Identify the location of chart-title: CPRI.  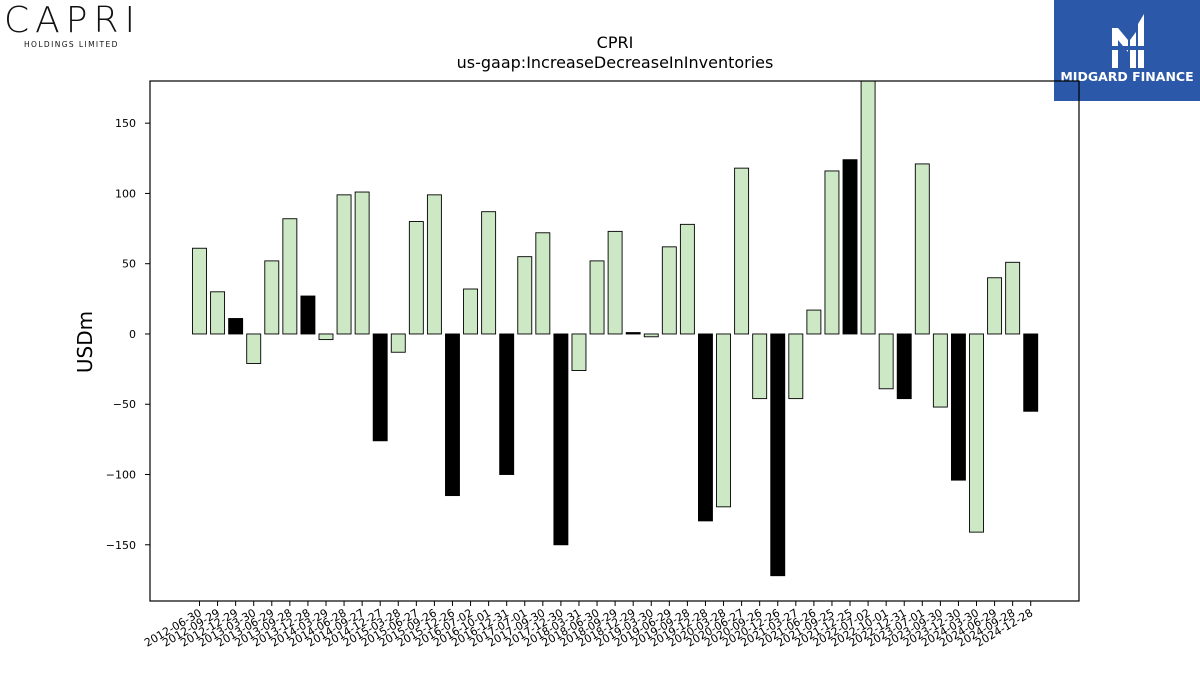
(615, 42).